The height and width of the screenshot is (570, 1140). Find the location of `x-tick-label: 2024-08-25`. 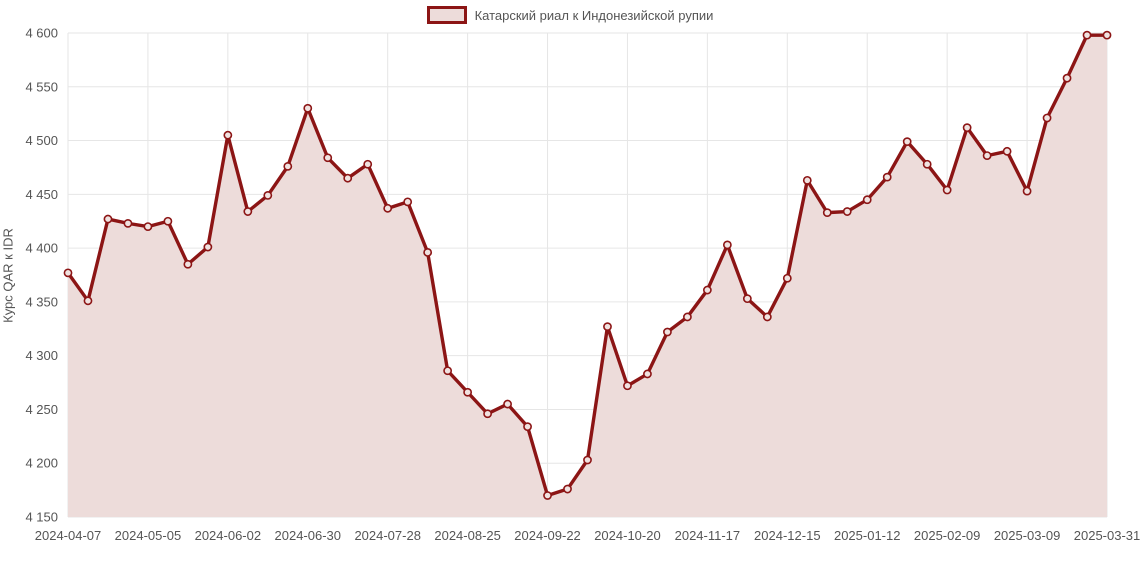

x-tick-label: 2024-08-25 is located at coordinates (467, 535).